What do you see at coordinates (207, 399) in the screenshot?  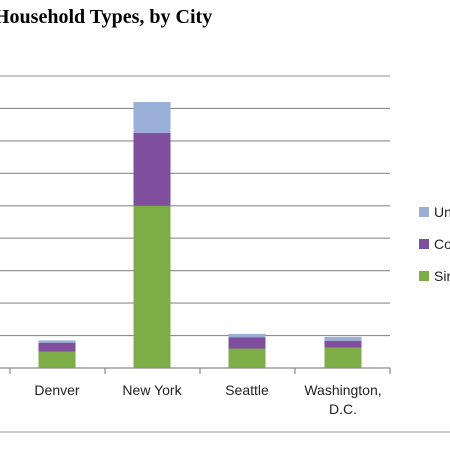 I see `x-tick-labels: Denver New York Seattle Washington, D.C.` at bounding box center [207, 399].